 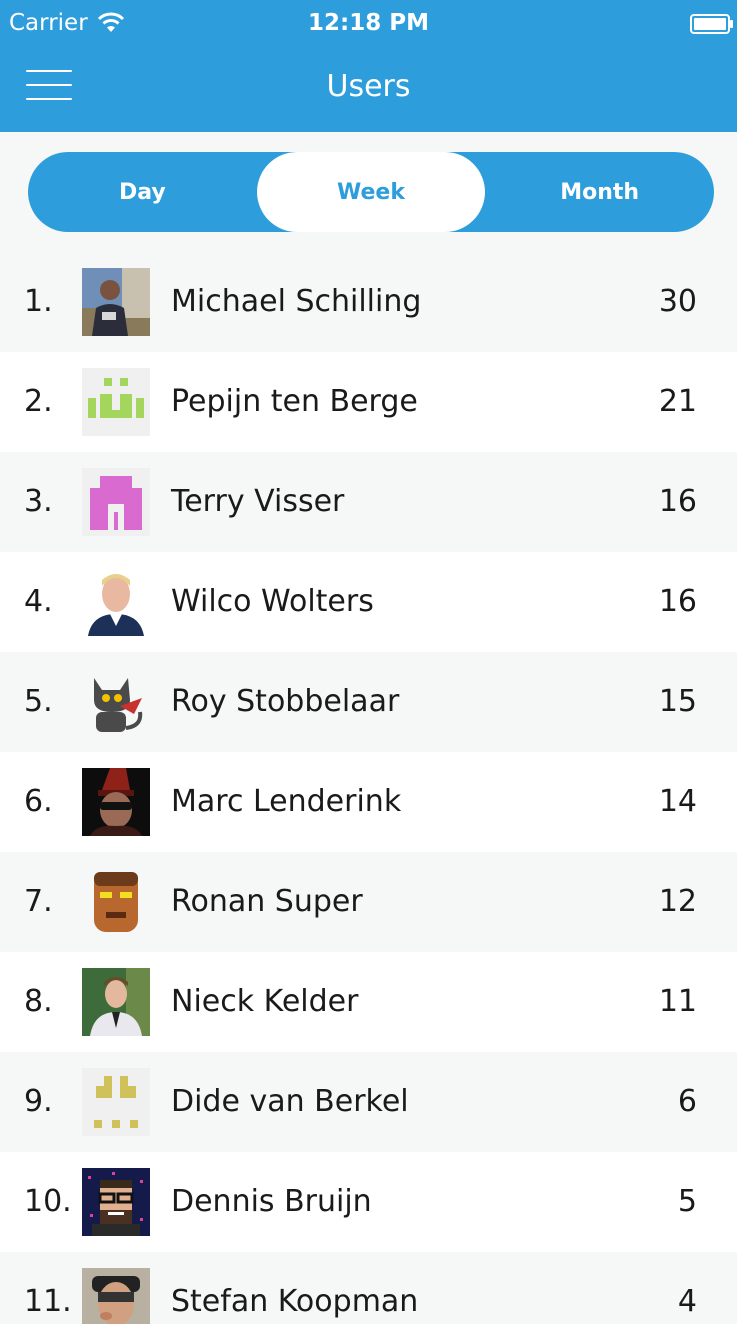 I want to click on segment-month: Month, so click(x=600, y=192).